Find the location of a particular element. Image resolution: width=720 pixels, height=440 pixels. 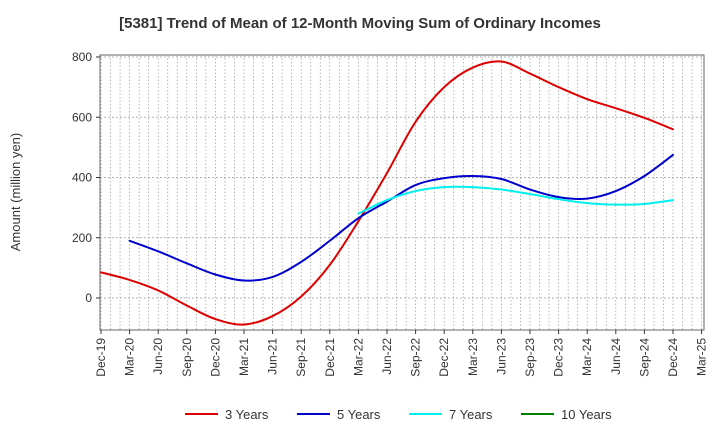

x-tick-label: Jun-24 is located at coordinates (616, 356).